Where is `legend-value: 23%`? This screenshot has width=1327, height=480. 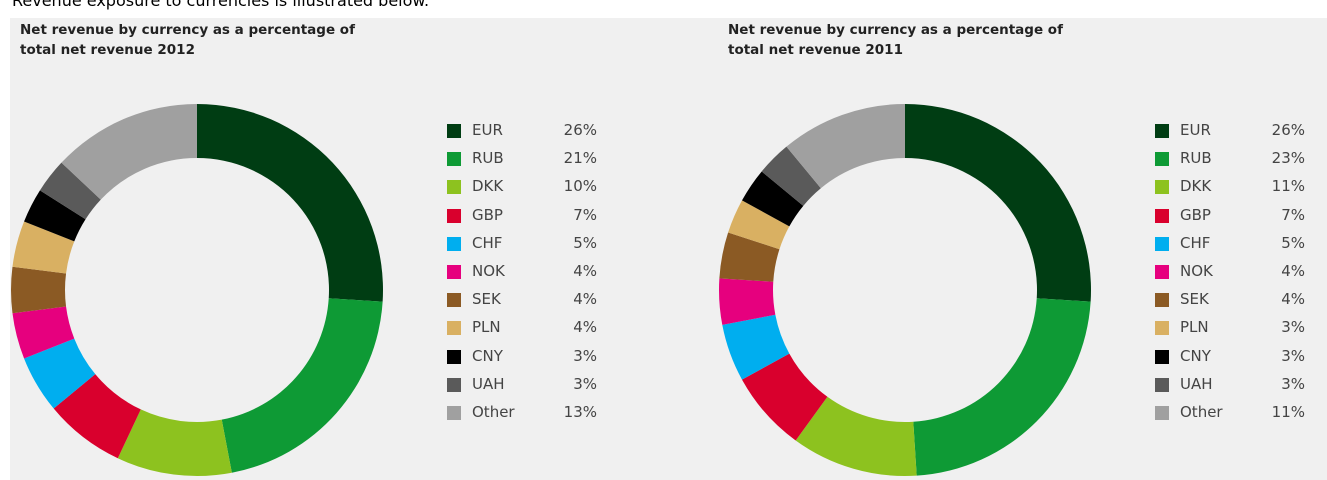 legend-value: 23% is located at coordinates (1288, 158).